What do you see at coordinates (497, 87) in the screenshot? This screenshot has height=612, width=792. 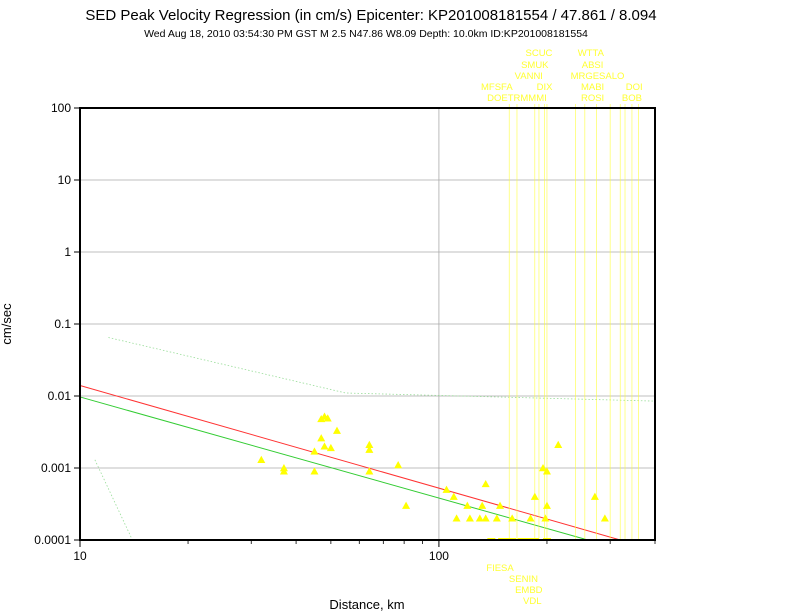 I see `station-label: MFSFA` at bounding box center [497, 87].